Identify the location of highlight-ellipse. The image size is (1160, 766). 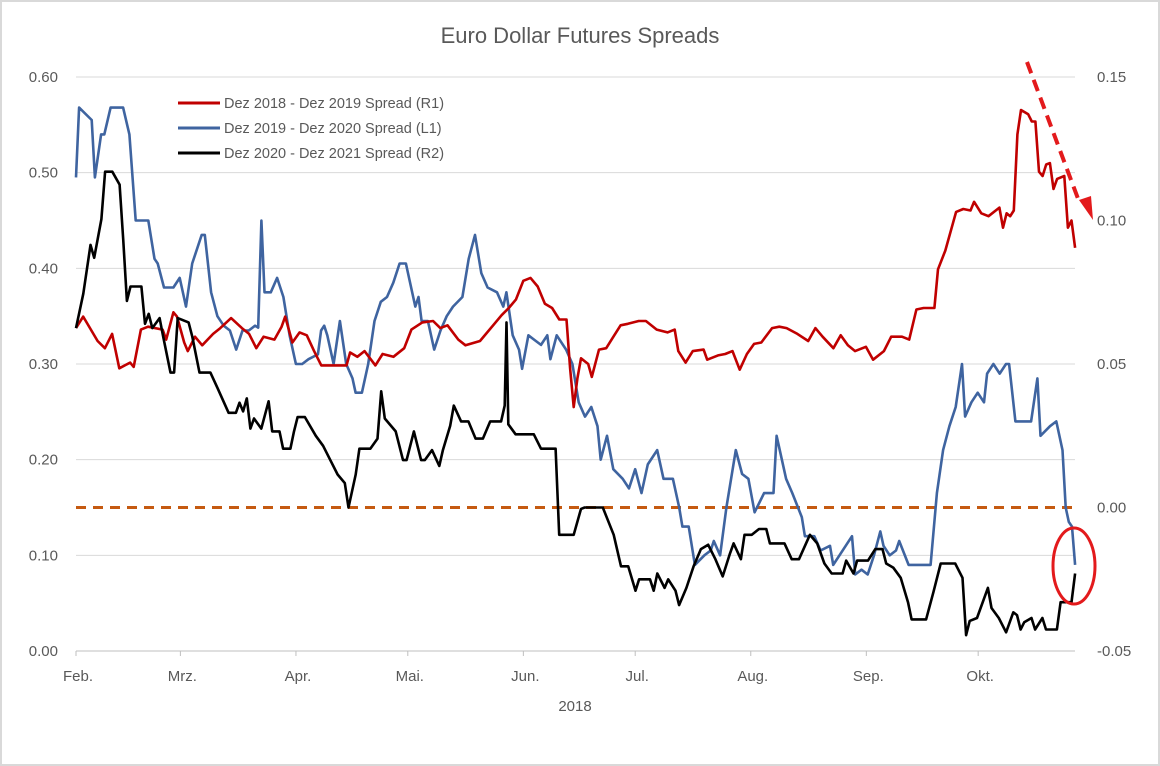
(1074, 566).